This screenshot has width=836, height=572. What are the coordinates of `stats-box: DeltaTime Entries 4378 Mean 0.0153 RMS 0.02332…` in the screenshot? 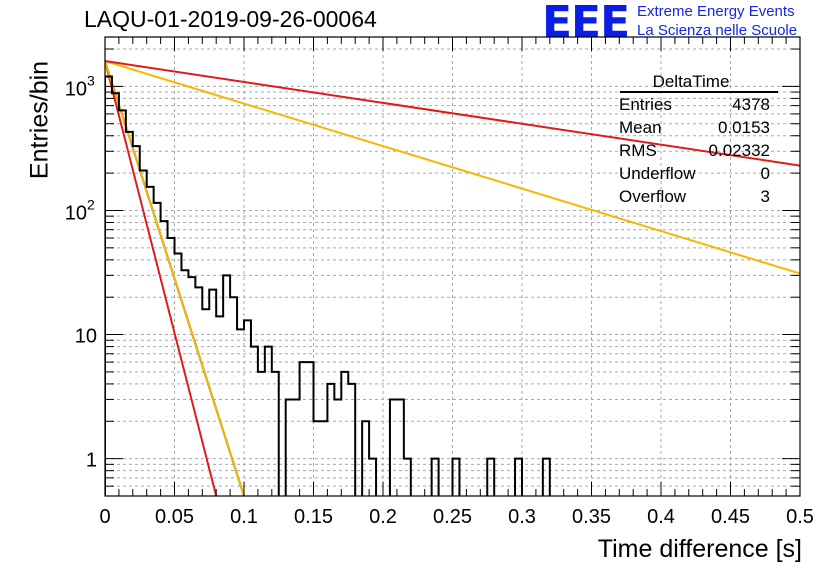 It's located at (698, 139).